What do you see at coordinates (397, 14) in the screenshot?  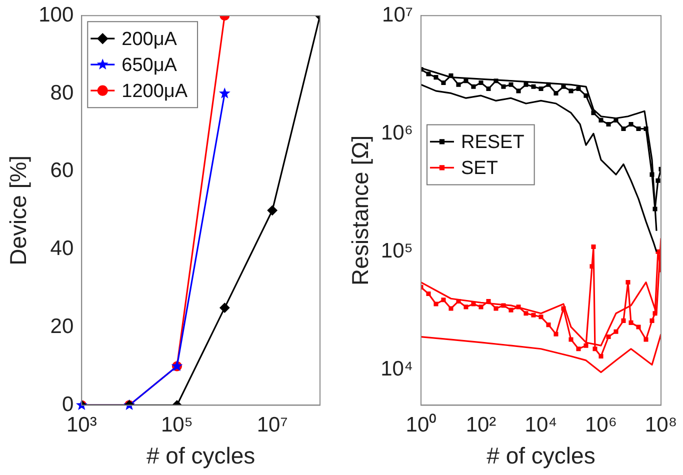 I see `y-tick-label: 10⁷` at bounding box center [397, 14].